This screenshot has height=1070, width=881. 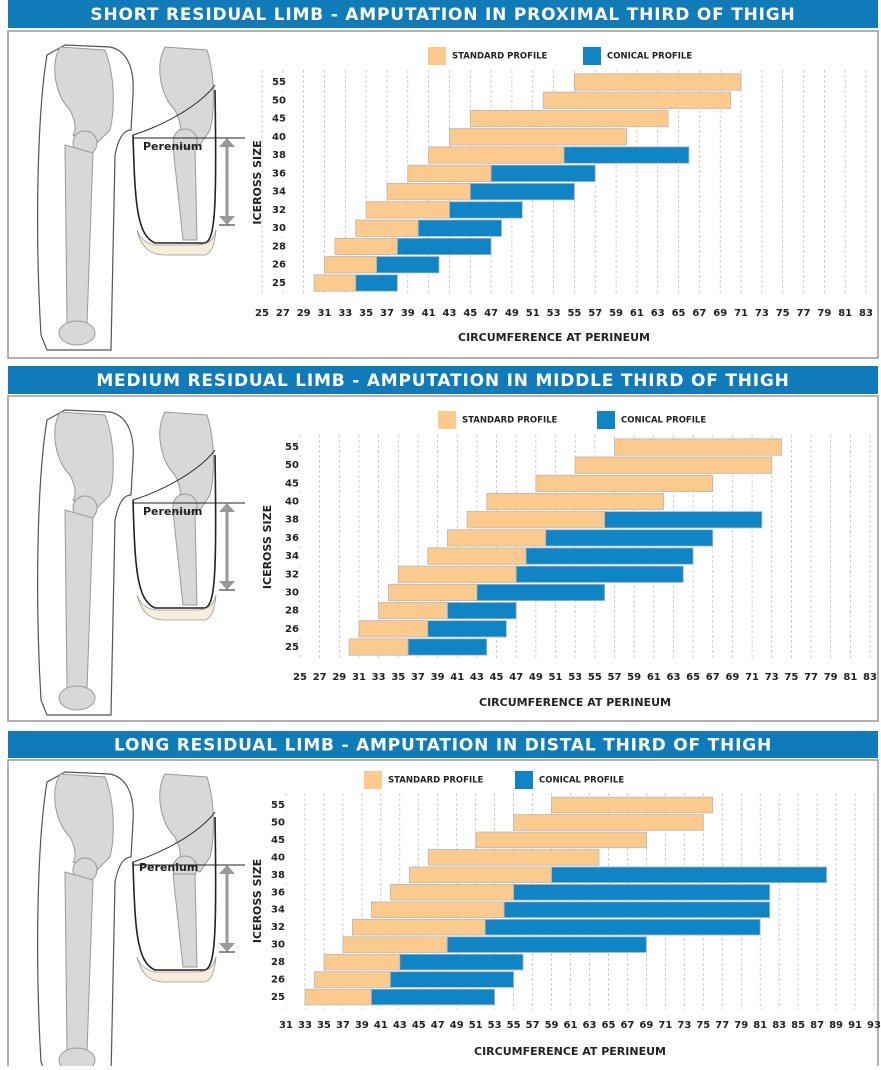 What do you see at coordinates (470, 313) in the screenshot?
I see `x-tick-label: 45` at bounding box center [470, 313].